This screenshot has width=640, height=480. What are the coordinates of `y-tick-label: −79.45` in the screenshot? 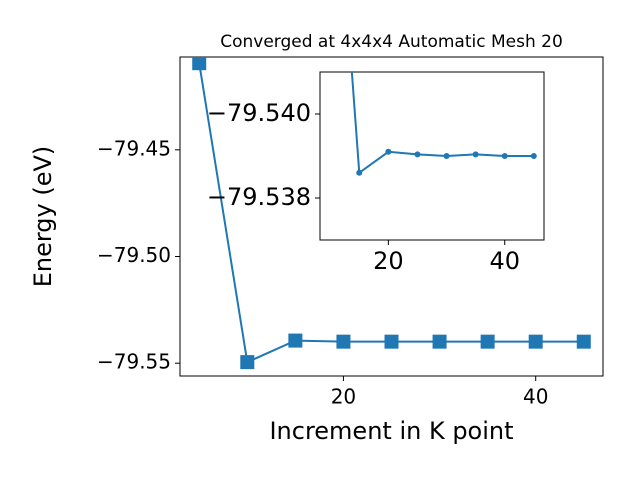 It's located at (134, 148).